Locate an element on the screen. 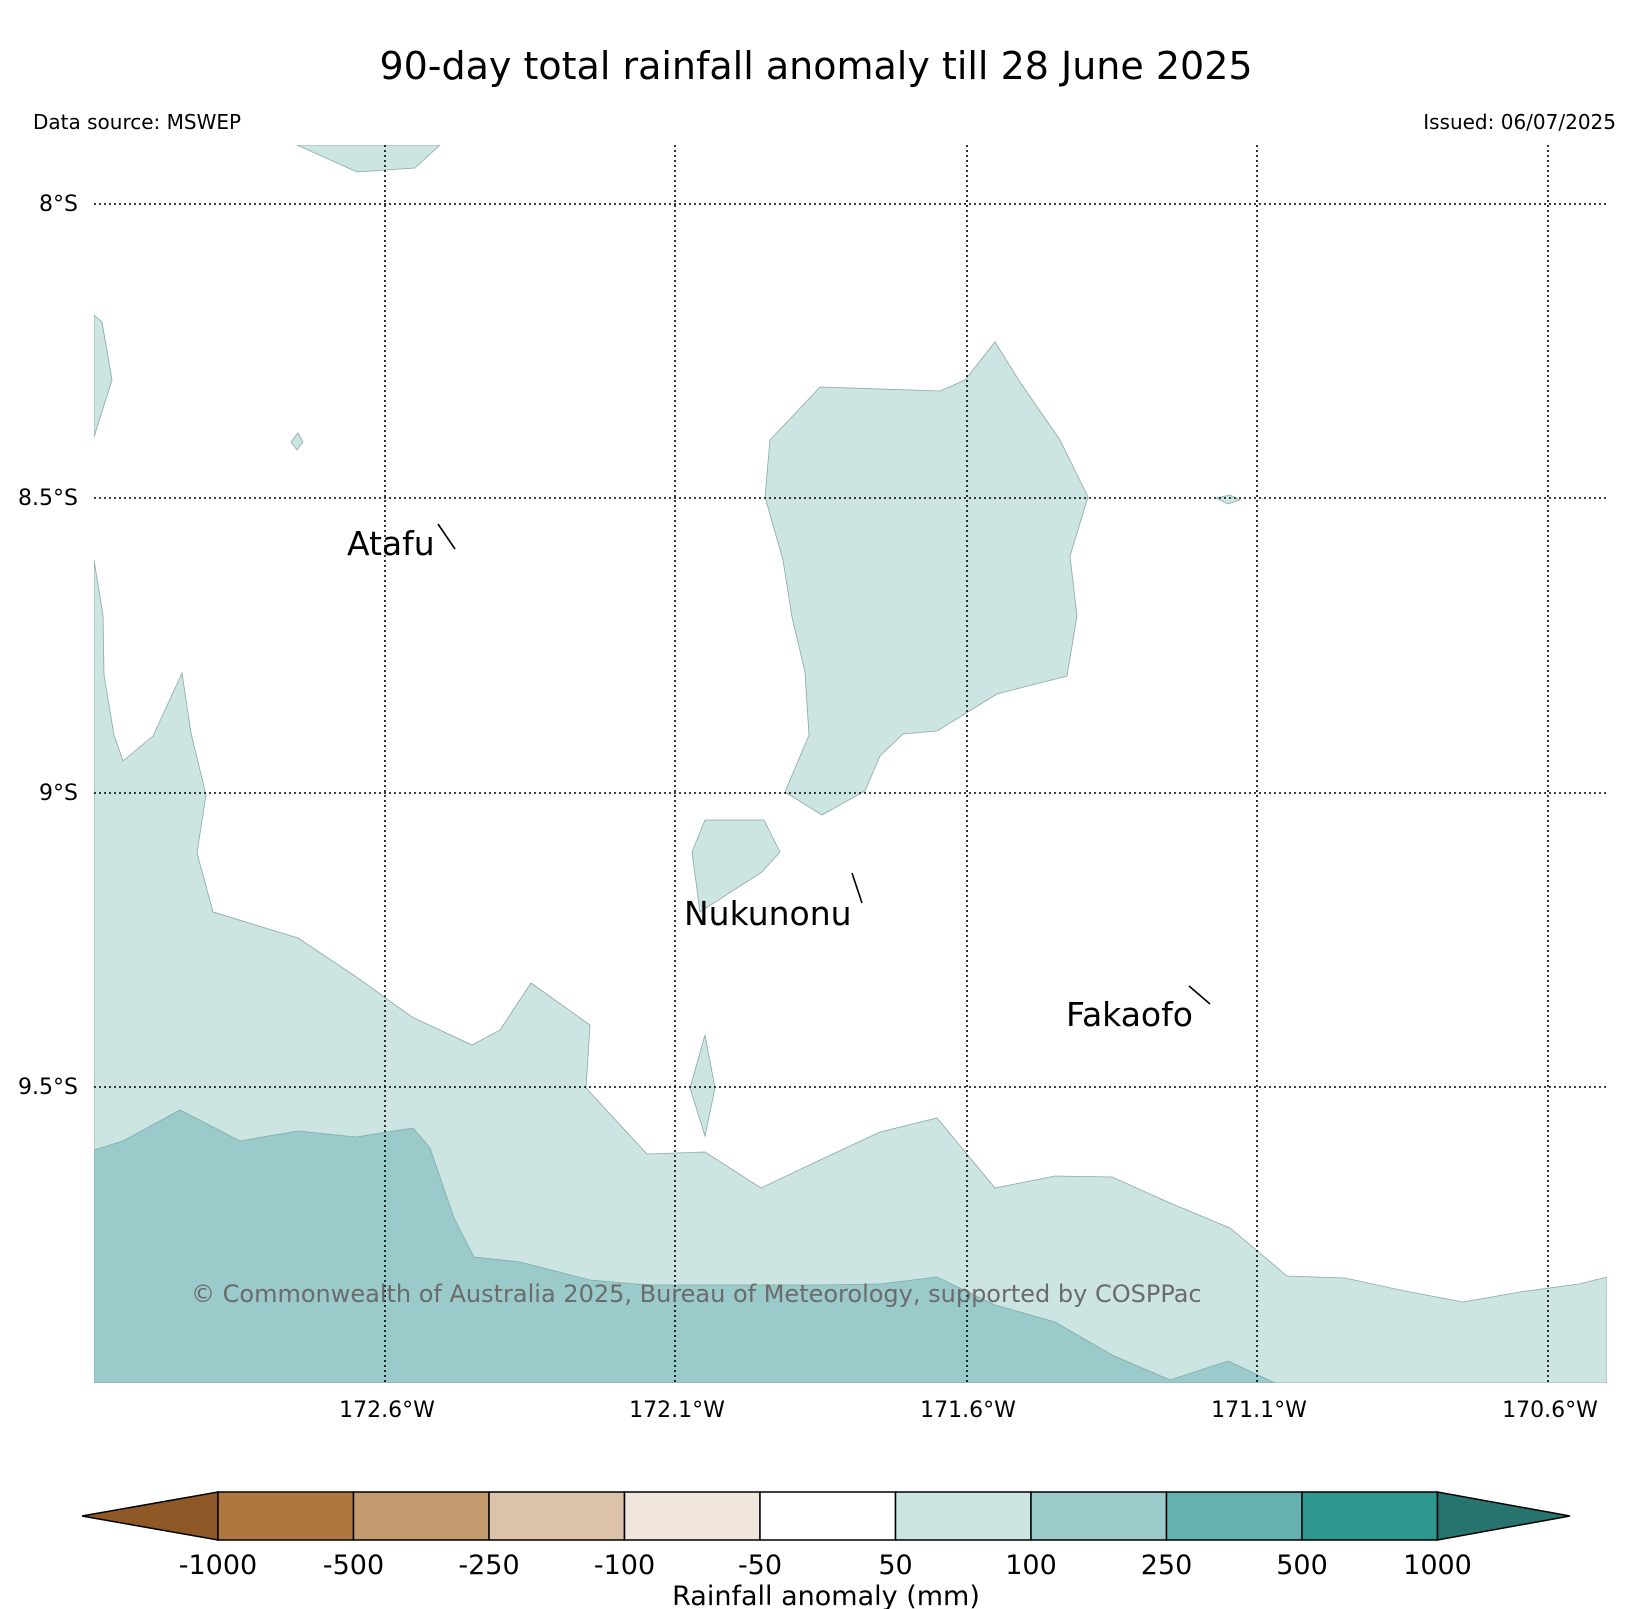 The image size is (1632, 1609). place-label-nukunonu: Nukunonu is located at coordinates (768, 913).